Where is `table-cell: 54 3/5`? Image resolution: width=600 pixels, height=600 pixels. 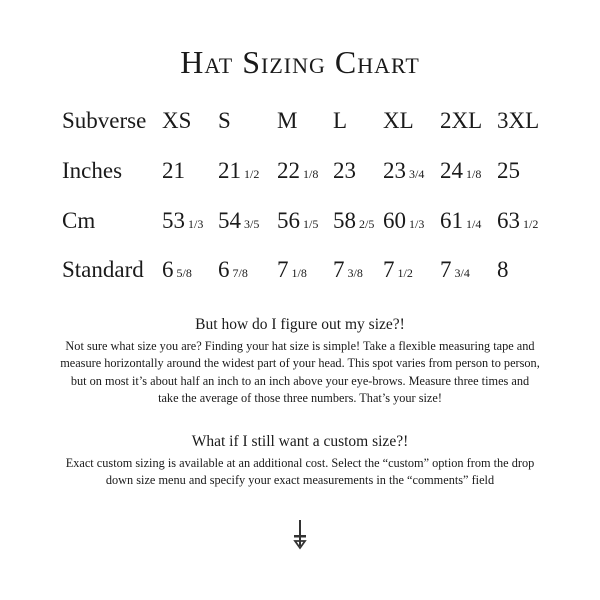 table-cell: 54 3/5 is located at coordinates (238, 221).